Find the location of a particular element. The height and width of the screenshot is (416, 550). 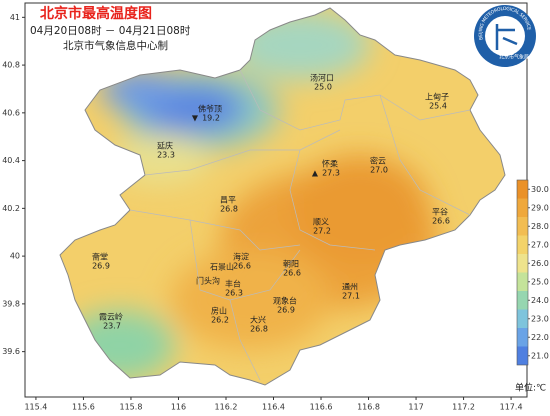

station-value: 27.2 is located at coordinates (322, 231).